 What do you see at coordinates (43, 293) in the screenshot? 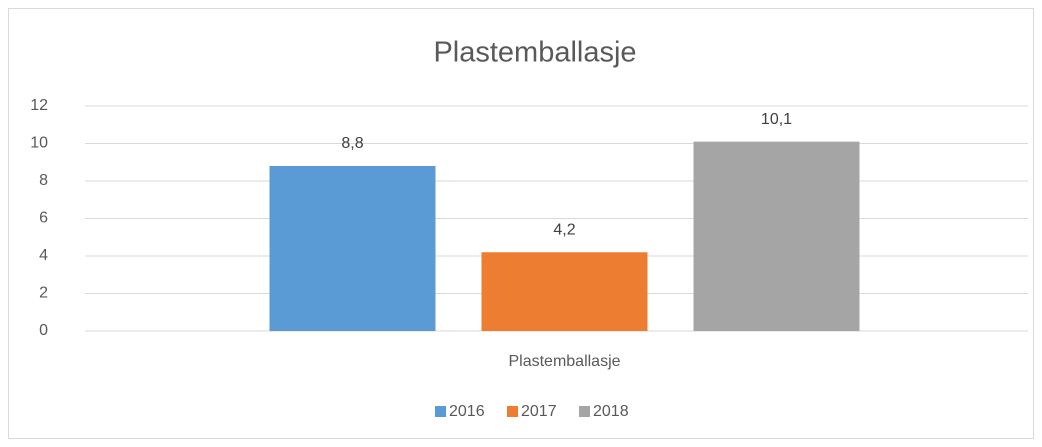
I see `y-tick-label: 2` at bounding box center [43, 293].